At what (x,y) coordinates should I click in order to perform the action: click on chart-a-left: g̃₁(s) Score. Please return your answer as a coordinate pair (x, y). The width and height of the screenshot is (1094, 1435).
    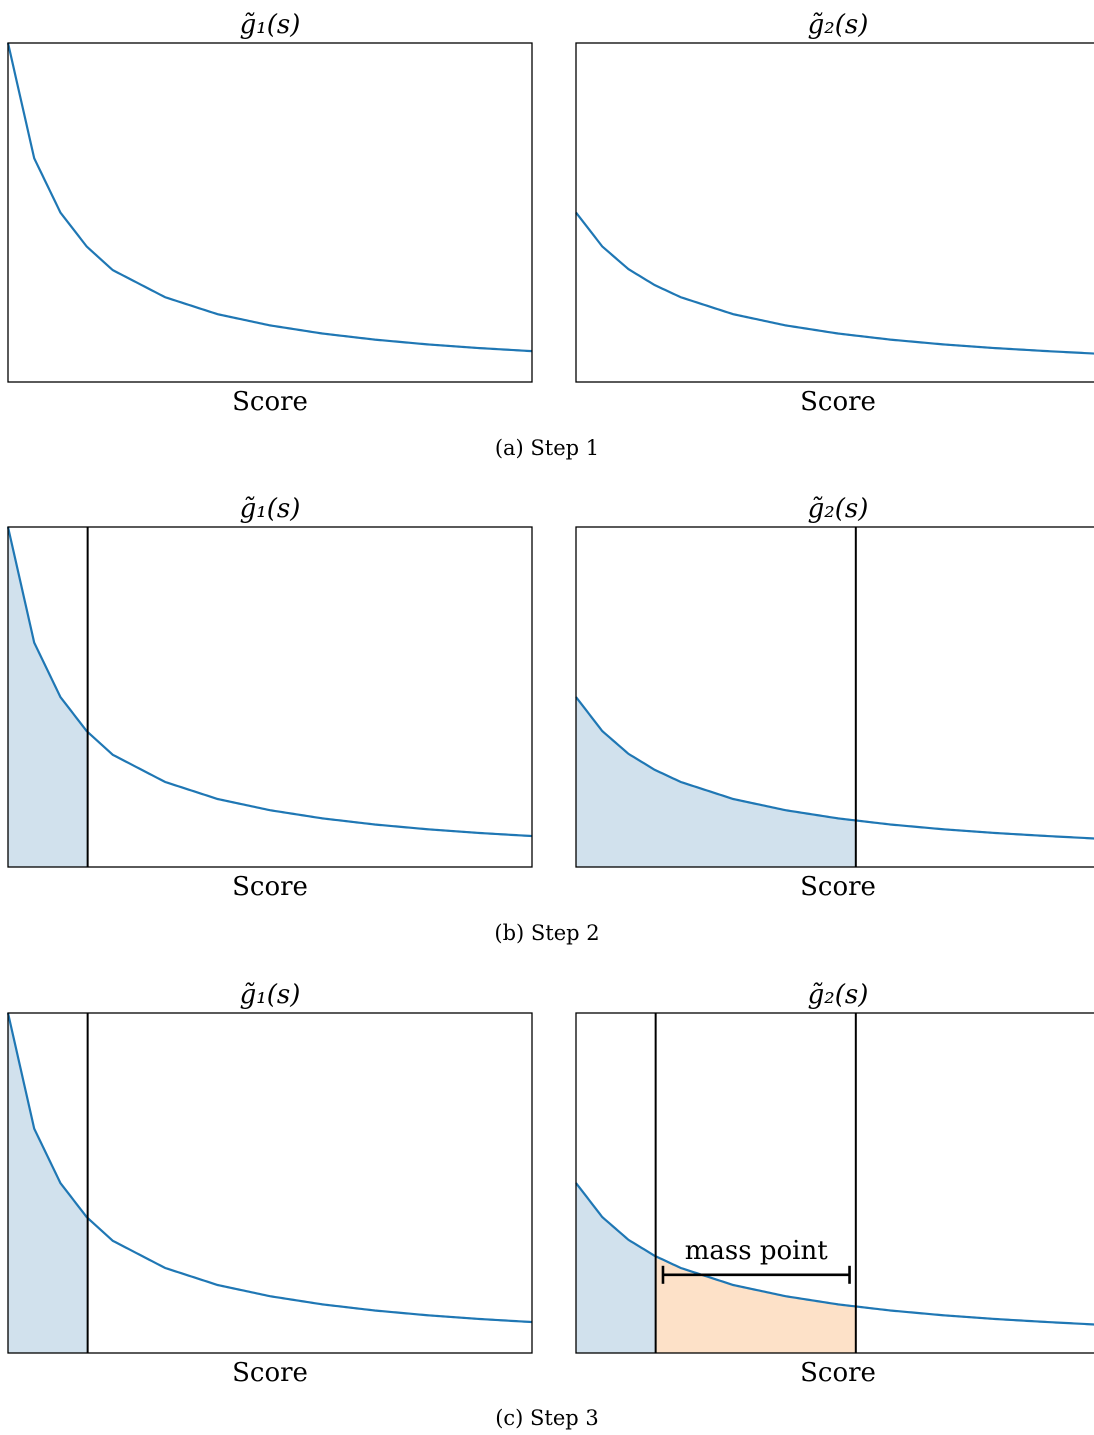
    Looking at the image, I should click on (269, 213).